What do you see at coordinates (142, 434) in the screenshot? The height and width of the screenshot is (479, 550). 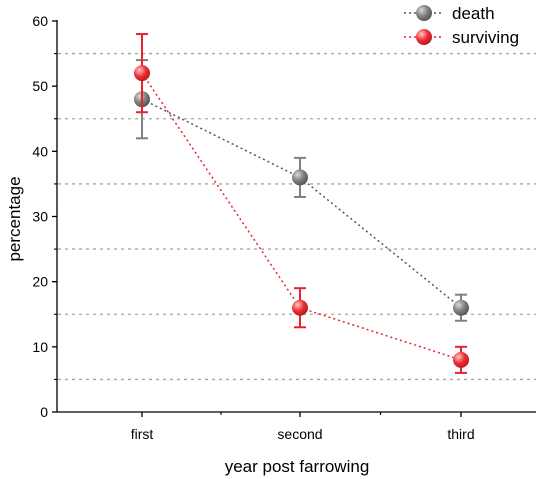 I see `x-tick-label: first` at bounding box center [142, 434].